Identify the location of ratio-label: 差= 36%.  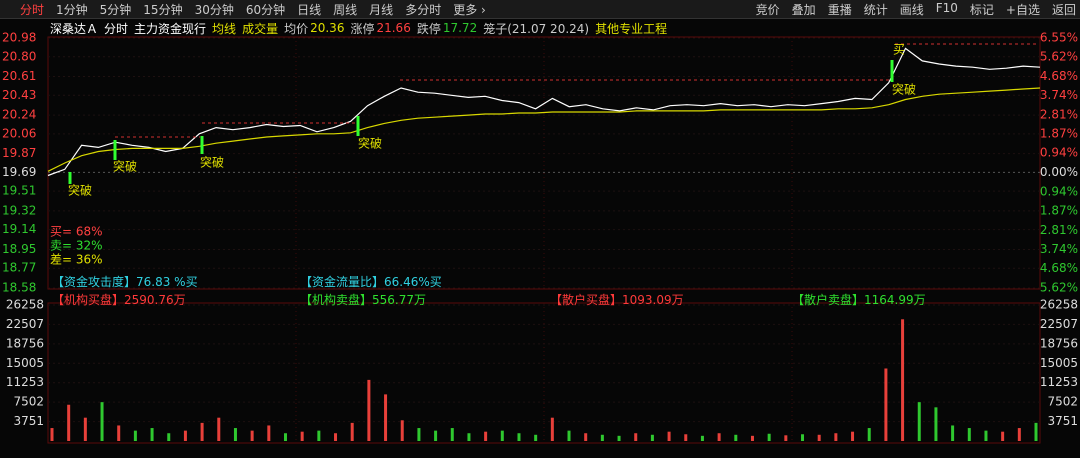
(76, 260).